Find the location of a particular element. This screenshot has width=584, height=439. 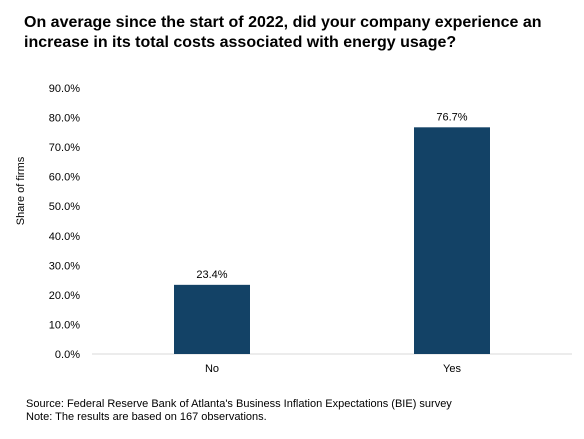

bar-no is located at coordinates (212, 319).